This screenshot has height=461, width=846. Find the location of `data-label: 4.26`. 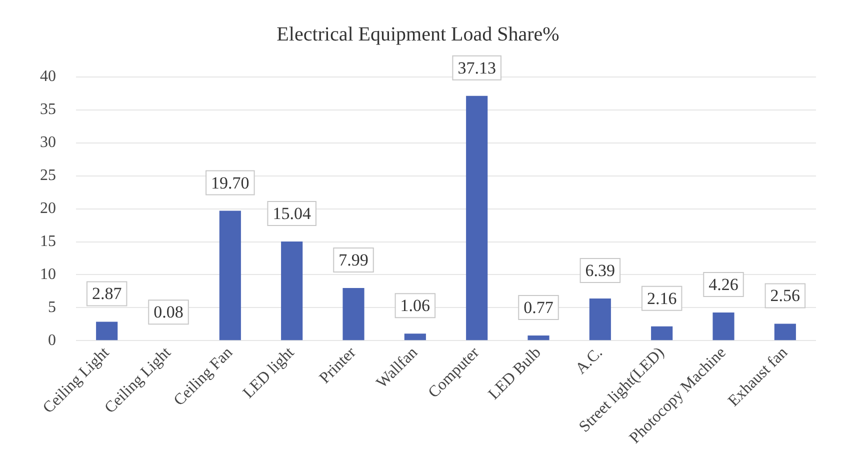

data-label: 4.26 is located at coordinates (723, 284).